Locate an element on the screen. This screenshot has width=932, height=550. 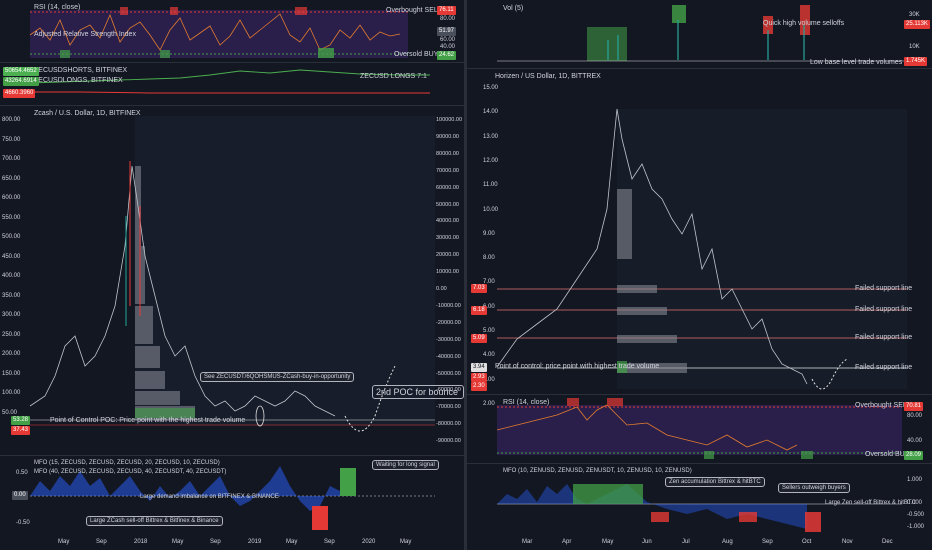
zen-tag-4: 3.94 is located at coordinates (479, 367).